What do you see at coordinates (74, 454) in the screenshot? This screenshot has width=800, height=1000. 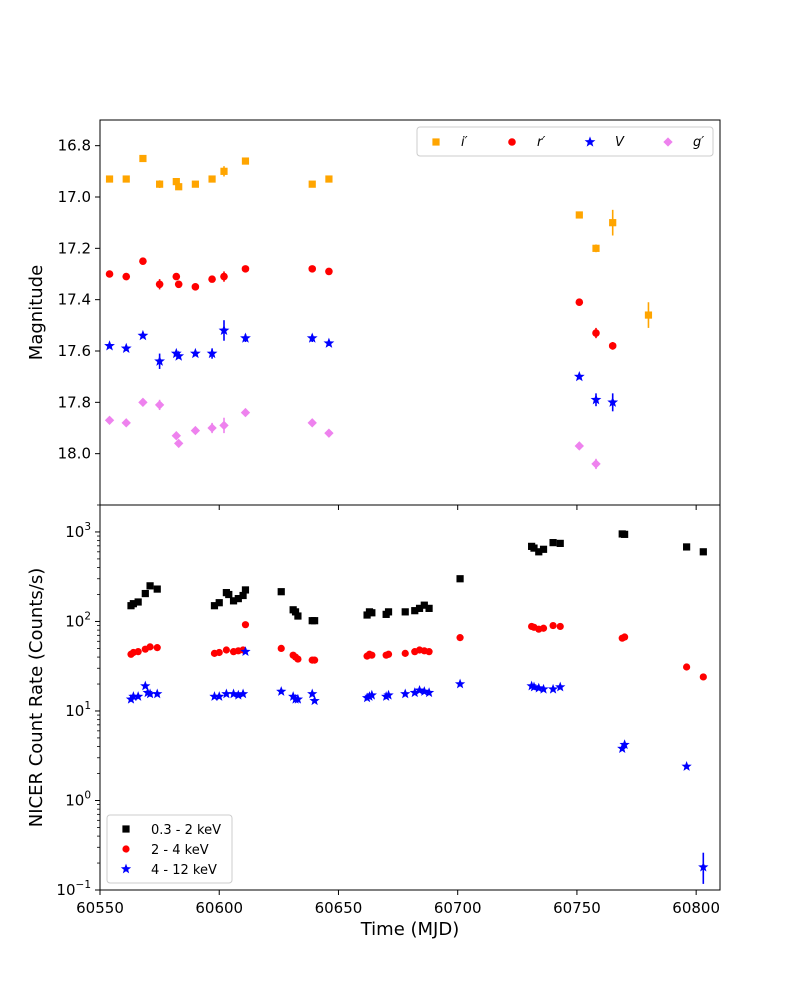 I see `y-tick-label: 18.0` at bounding box center [74, 454].